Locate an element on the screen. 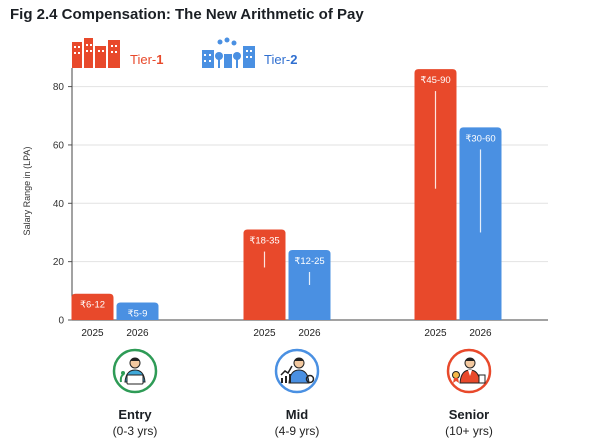 The height and width of the screenshot is (447, 604). y-tick-label: 20 is located at coordinates (59, 262).